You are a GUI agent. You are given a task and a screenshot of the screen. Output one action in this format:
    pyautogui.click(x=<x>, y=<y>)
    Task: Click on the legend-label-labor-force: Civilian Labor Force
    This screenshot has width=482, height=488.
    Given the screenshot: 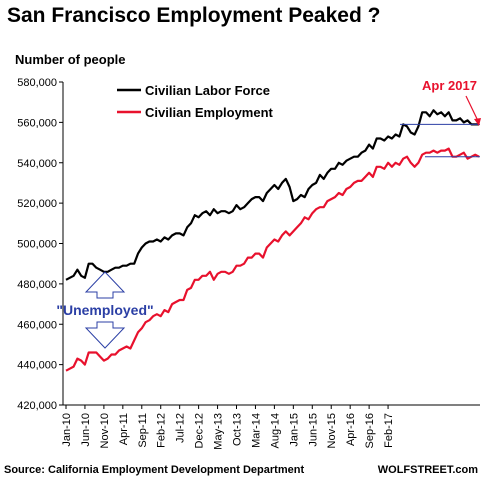 What is the action you would take?
    pyautogui.click(x=207, y=90)
    